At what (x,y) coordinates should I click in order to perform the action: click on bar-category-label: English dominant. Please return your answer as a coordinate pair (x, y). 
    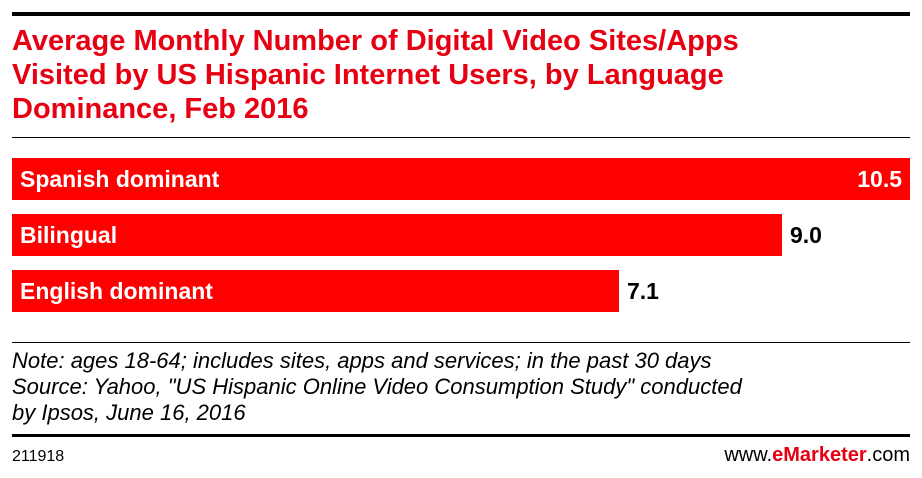
    Looking at the image, I should click on (116, 291).